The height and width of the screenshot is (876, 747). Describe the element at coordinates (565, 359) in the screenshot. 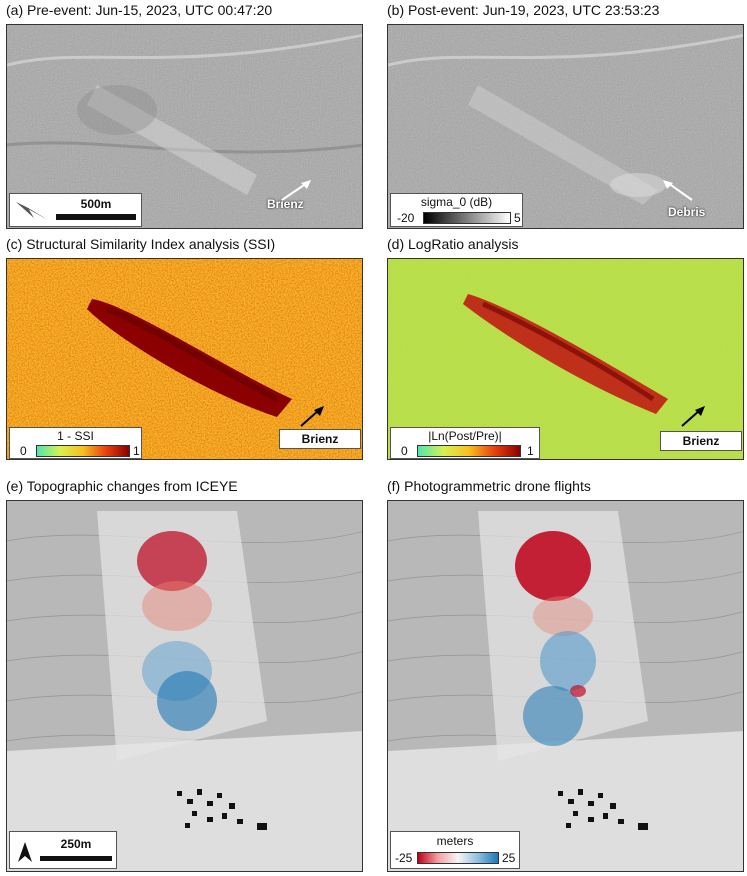

I see `panel-d-logratio-map: Brienz |Ln(Post/Pre)| 0 1` at that location.